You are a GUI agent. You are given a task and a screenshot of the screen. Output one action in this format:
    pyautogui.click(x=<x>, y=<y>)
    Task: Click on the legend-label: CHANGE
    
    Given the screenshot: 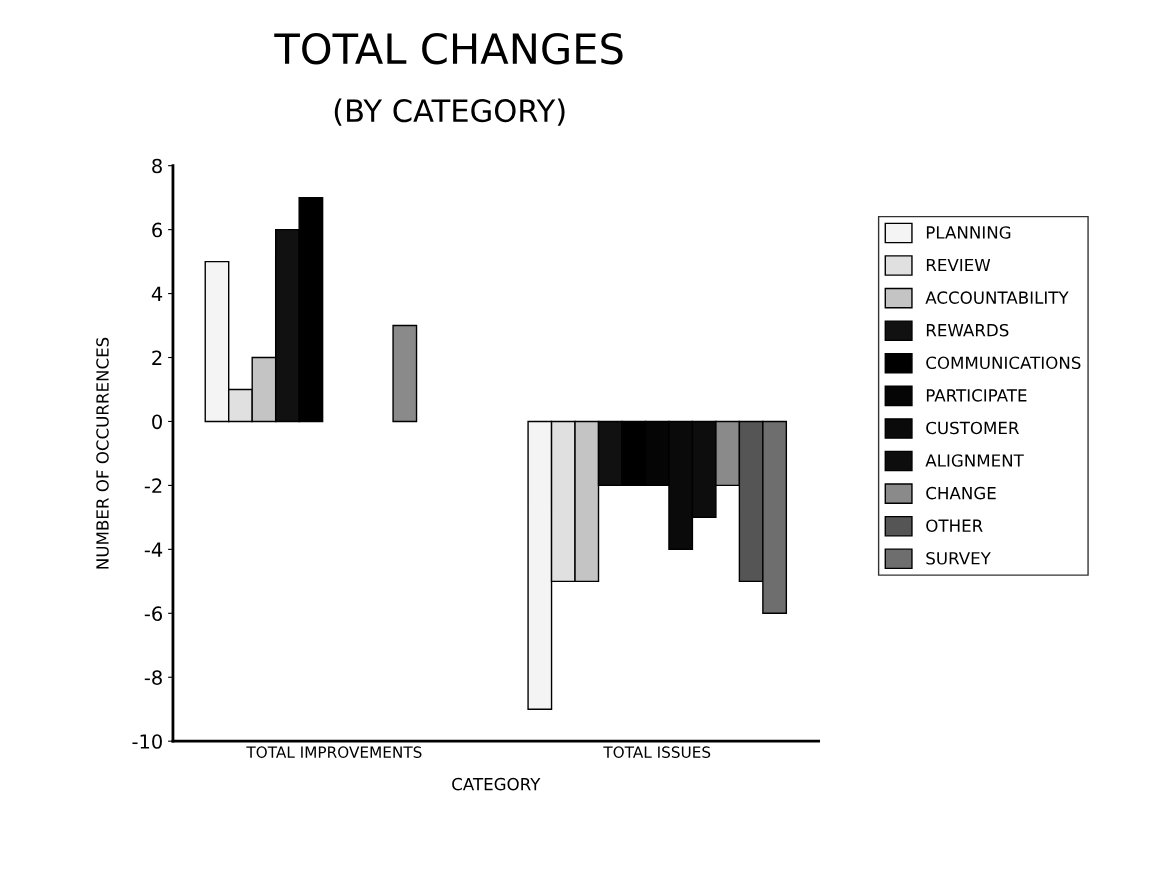 What is the action you would take?
    pyautogui.click(x=961, y=493)
    